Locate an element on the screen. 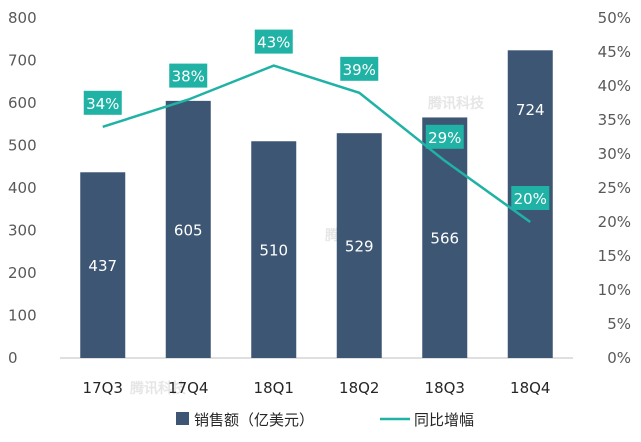  y-left-tick-label: 100 is located at coordinates (22, 316).